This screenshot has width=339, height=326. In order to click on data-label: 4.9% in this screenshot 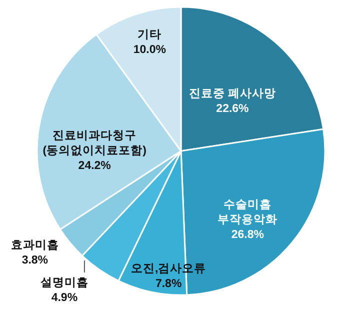, I will do `click(64, 298)`.